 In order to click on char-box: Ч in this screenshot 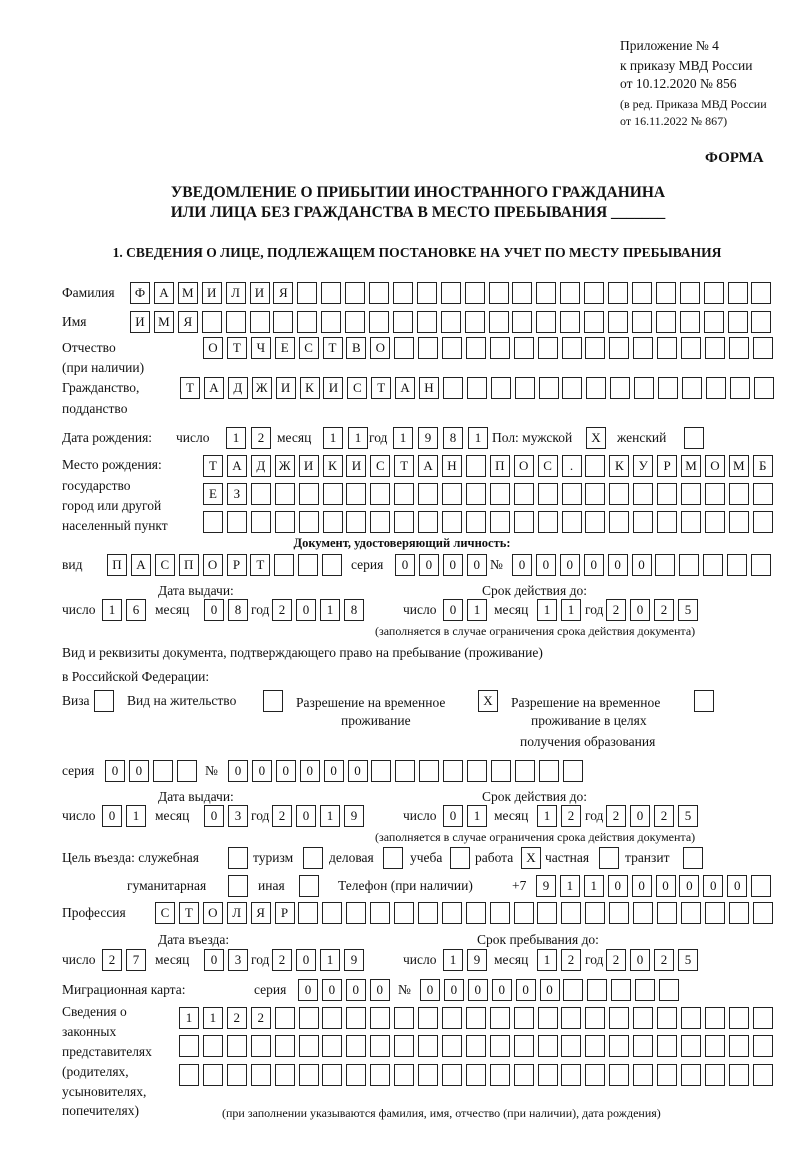, I will do `click(260, 348)`.